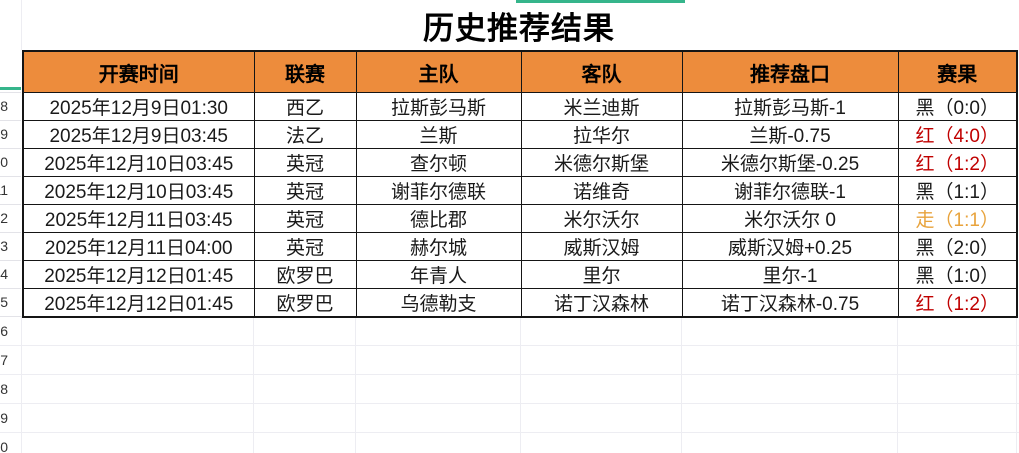 This screenshot has height=453, width=1019. I want to click on column-header-home: 主队, so click(438, 71).